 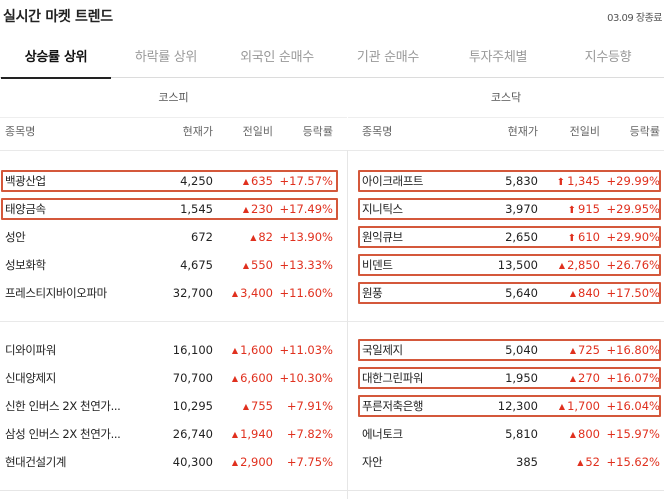 What do you see at coordinates (506, 434) in the screenshot?
I see `stock-row: 에너토크 5,810 ▲ 800 +15.97%` at bounding box center [506, 434].